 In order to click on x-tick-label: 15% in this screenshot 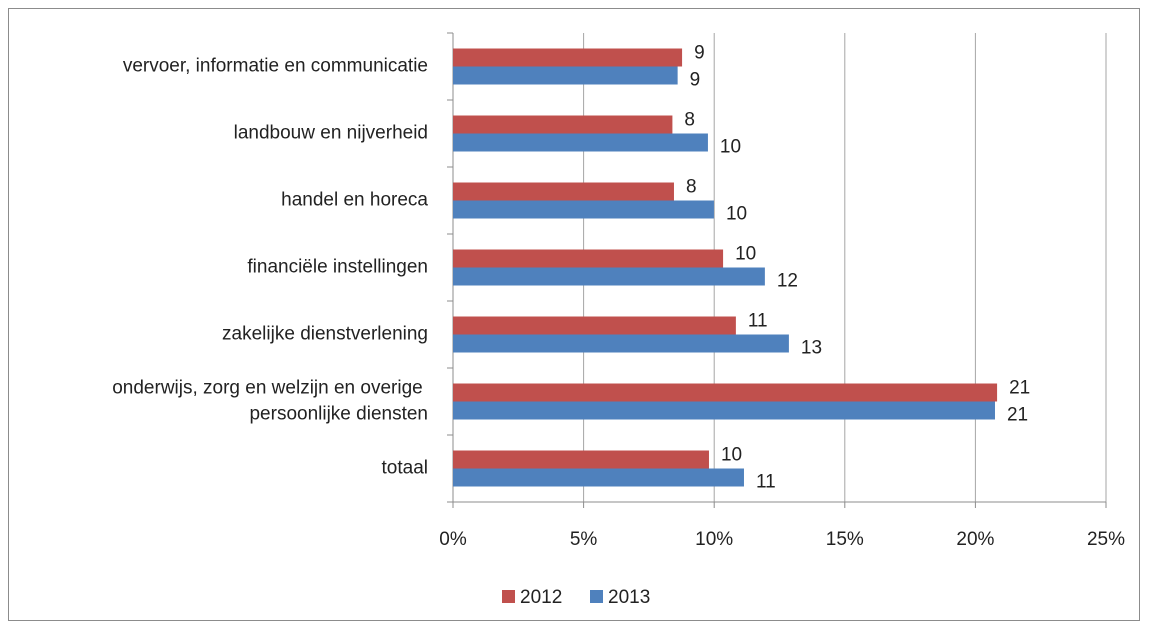, I will do `click(845, 539)`.